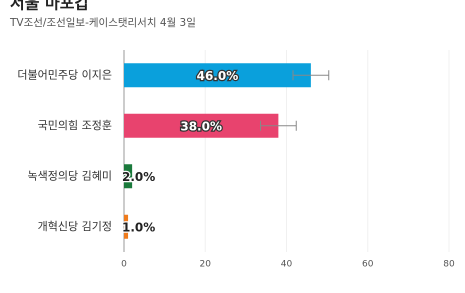  What do you see at coordinates (287, 265) in the screenshot?
I see `x-tick-label: 40` at bounding box center [287, 265].